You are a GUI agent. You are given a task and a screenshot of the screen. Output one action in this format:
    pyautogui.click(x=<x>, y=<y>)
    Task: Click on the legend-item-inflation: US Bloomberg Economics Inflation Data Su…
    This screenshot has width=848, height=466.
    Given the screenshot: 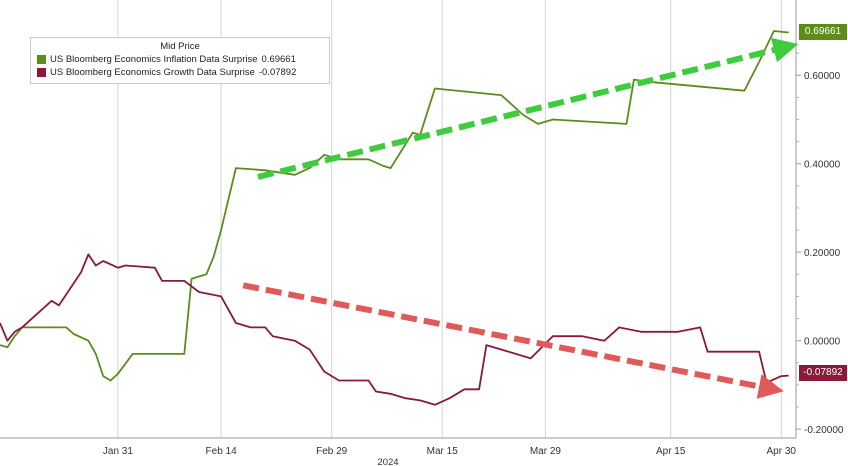 What is the action you would take?
    pyautogui.click(x=183, y=59)
    